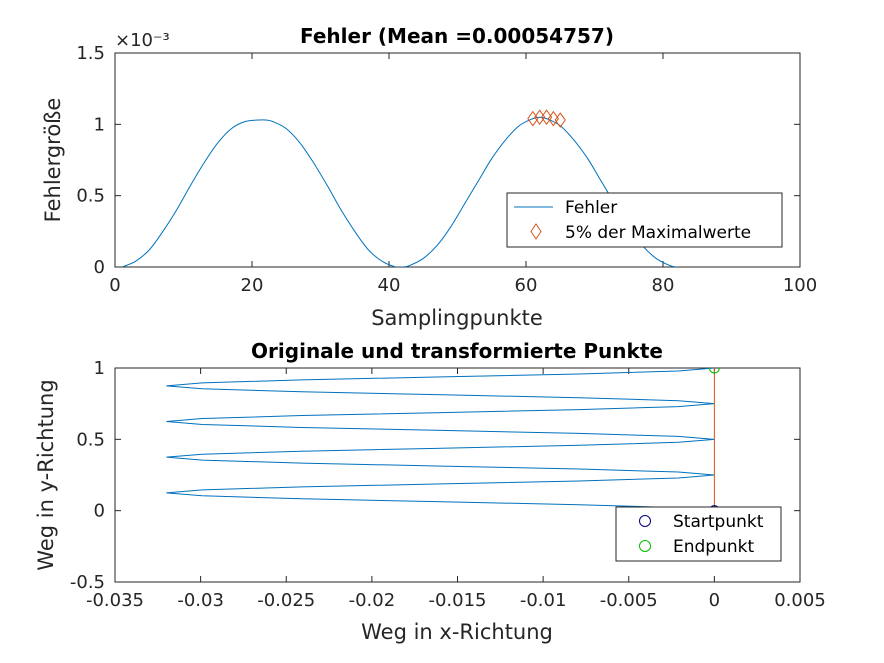 This screenshot has width=884, height=663. Describe the element at coordinates (457, 318) in the screenshot. I see `error-plot-xlabel: Samplingpunkte` at that location.